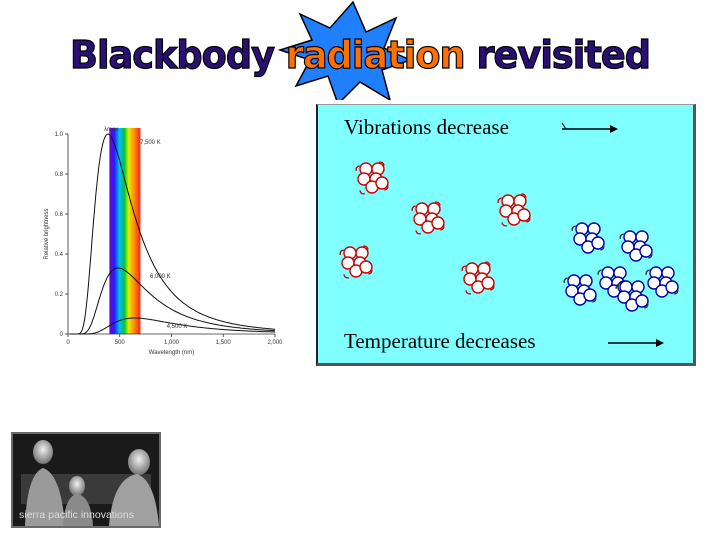 Image resolution: width=720 pixels, height=540 pixels. Describe the element at coordinates (76, 515) in the screenshot. I see `photo-credit: sierra pacific innovations` at that location.